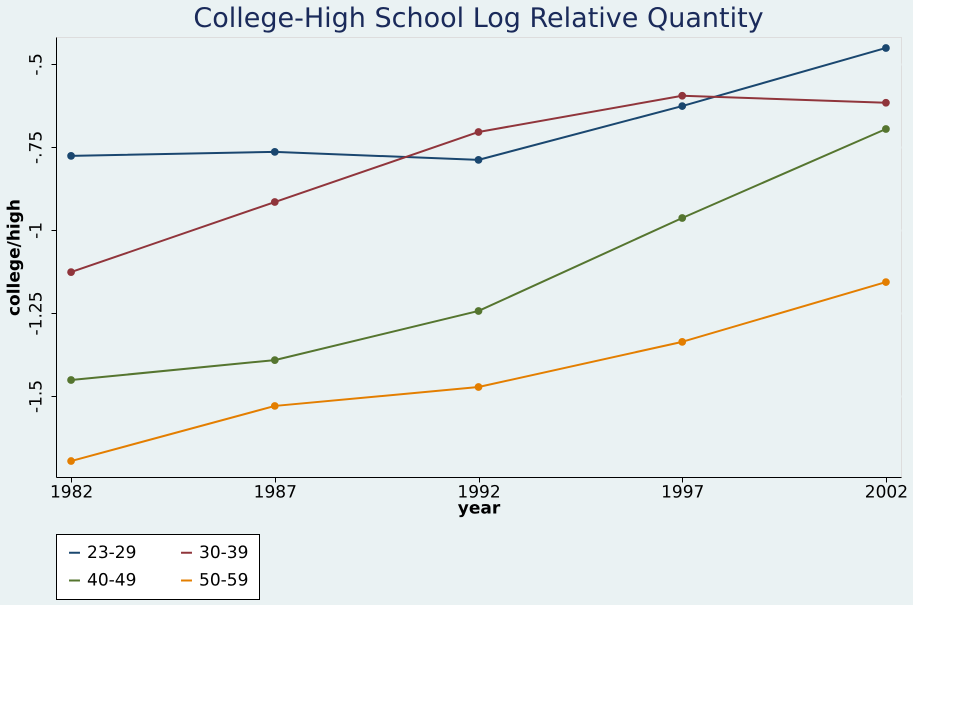  Describe the element at coordinates (72, 492) in the screenshot. I see `x-tick-label: 1982` at that location.